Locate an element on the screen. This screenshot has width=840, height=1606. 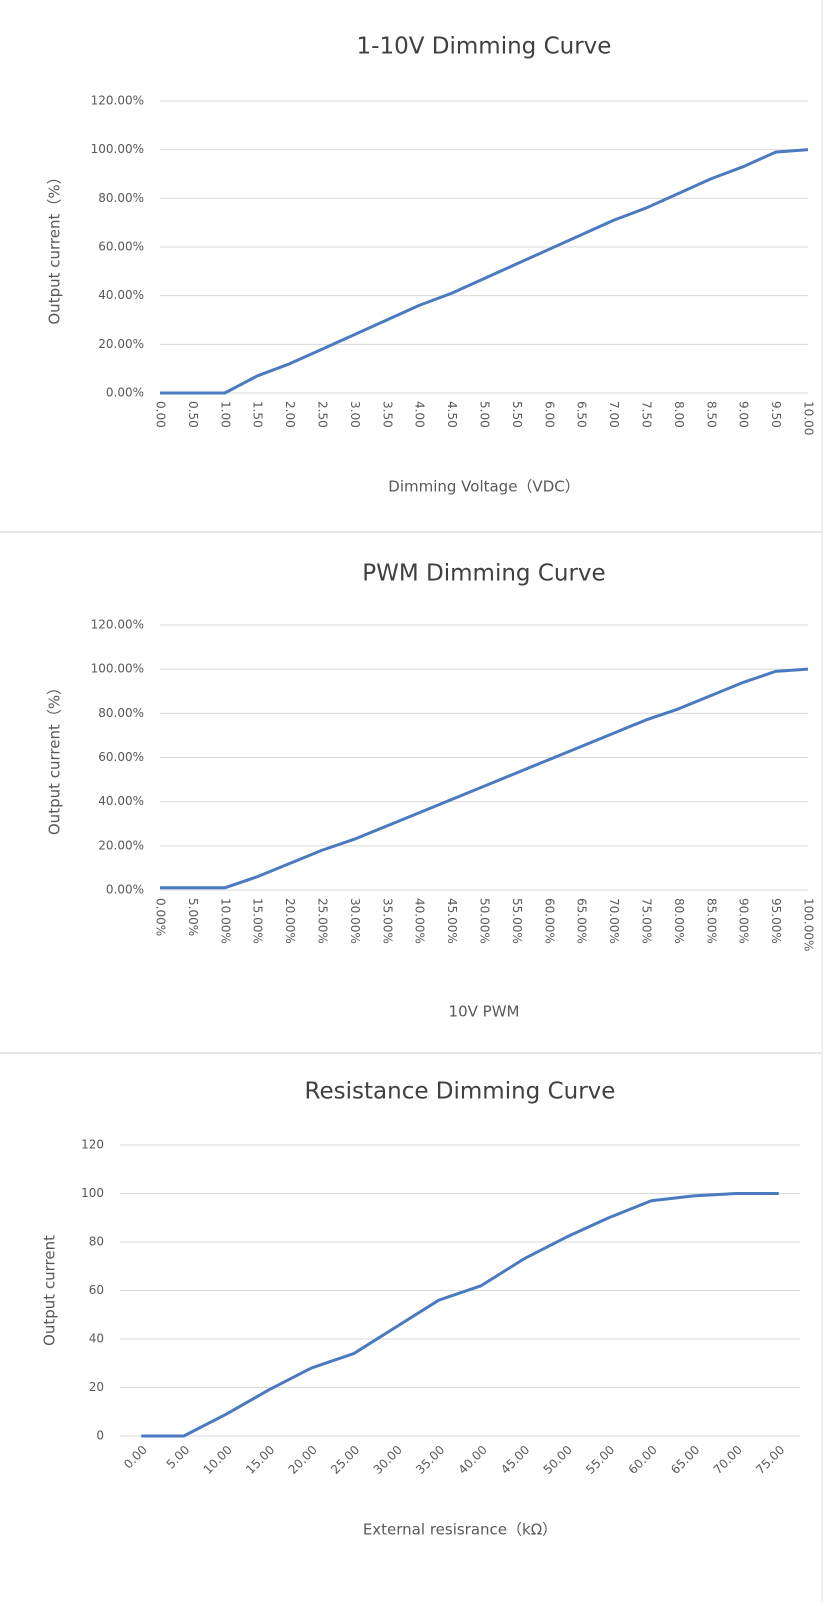
x-tick-label: 1.00 is located at coordinates (225, 414).